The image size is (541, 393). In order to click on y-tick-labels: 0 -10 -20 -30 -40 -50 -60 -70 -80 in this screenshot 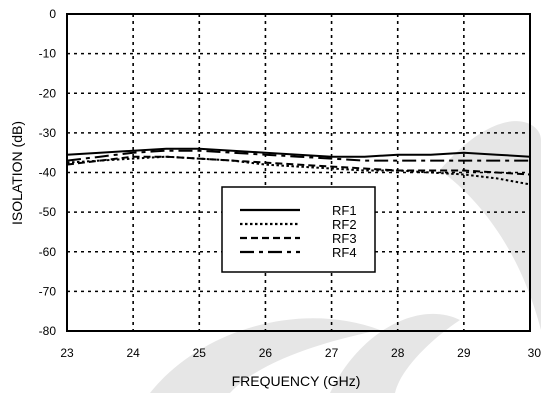, I will do `click(48, 172)`.